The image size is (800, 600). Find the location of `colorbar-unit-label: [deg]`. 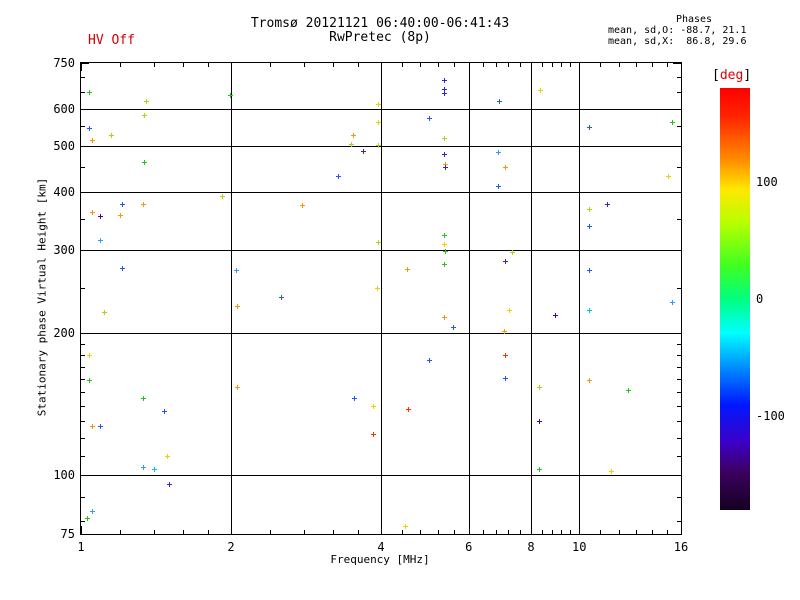

colorbar-unit-label: [deg] is located at coordinates (731, 75).